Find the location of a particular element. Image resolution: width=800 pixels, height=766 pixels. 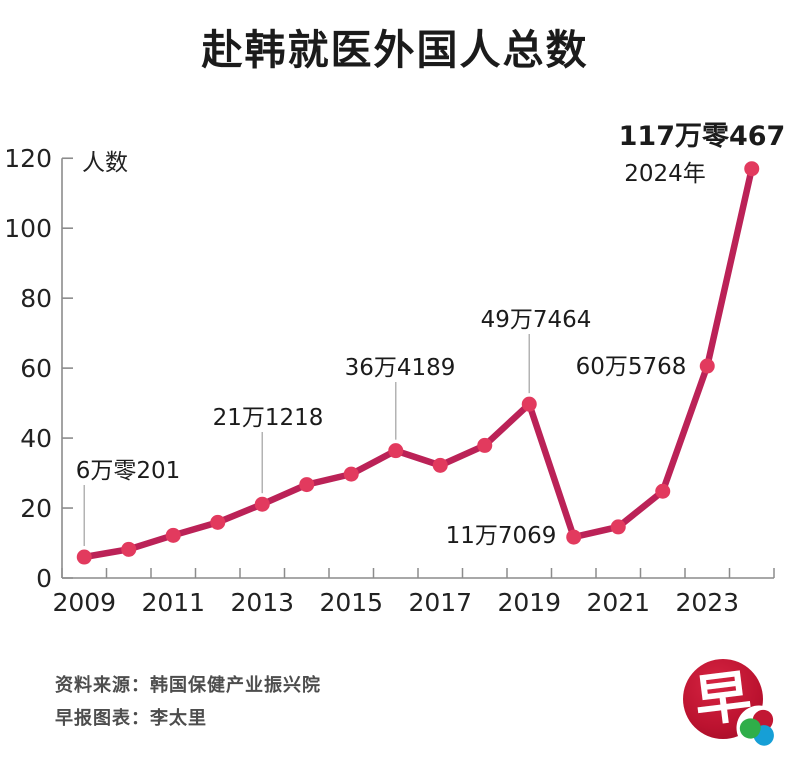

y-tick-label: 20 is located at coordinates (36, 508).